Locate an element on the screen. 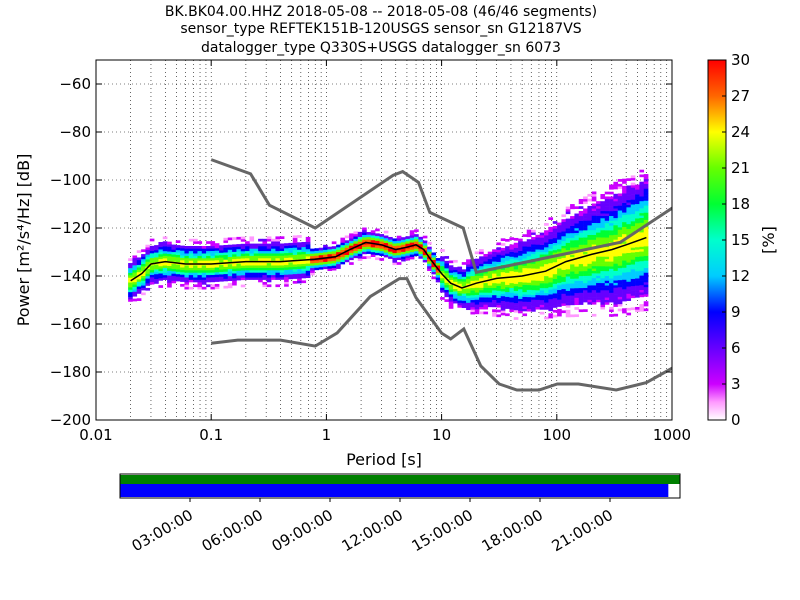  colorbar-tick-label: 0 is located at coordinates (736, 420).